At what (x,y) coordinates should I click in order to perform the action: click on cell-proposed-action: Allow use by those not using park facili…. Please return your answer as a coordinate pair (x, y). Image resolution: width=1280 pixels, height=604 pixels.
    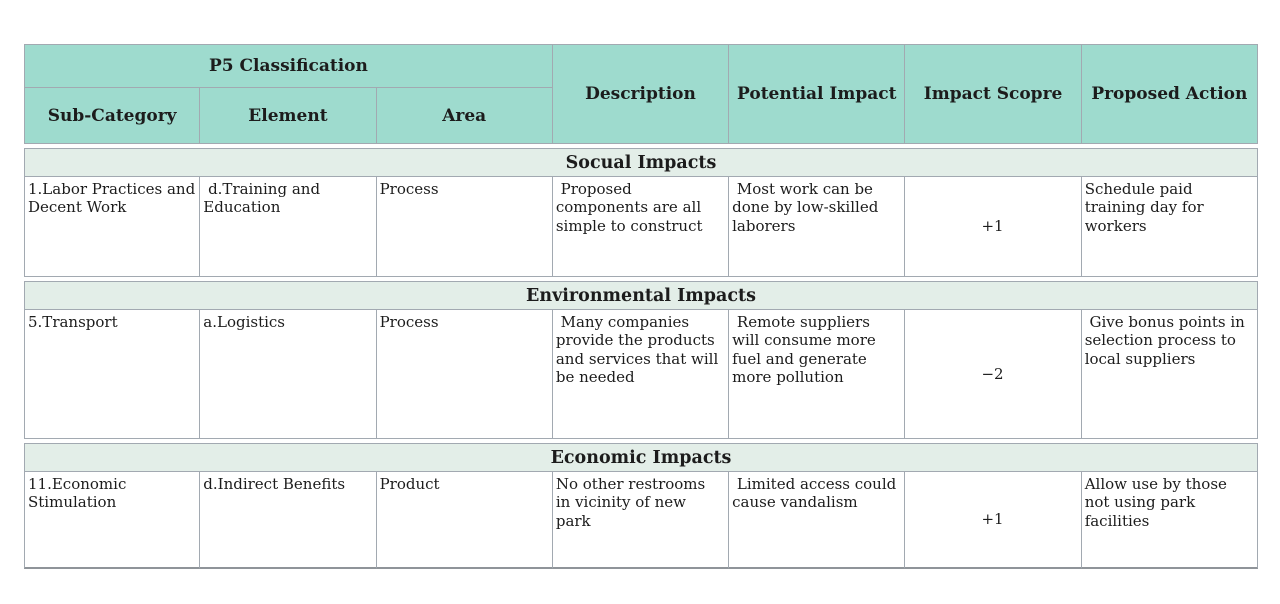
    Looking at the image, I should click on (1169, 520).